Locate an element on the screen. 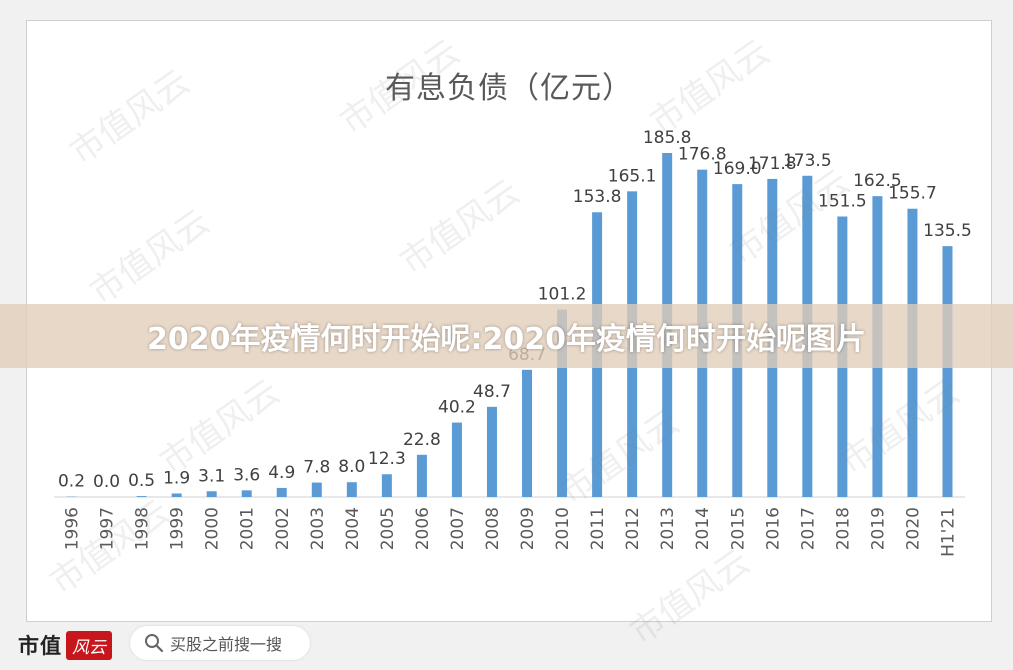  banner-text: 2020年疫情何时开始呢:2020年疫情何时开始呢图片 is located at coordinates (506, 339).